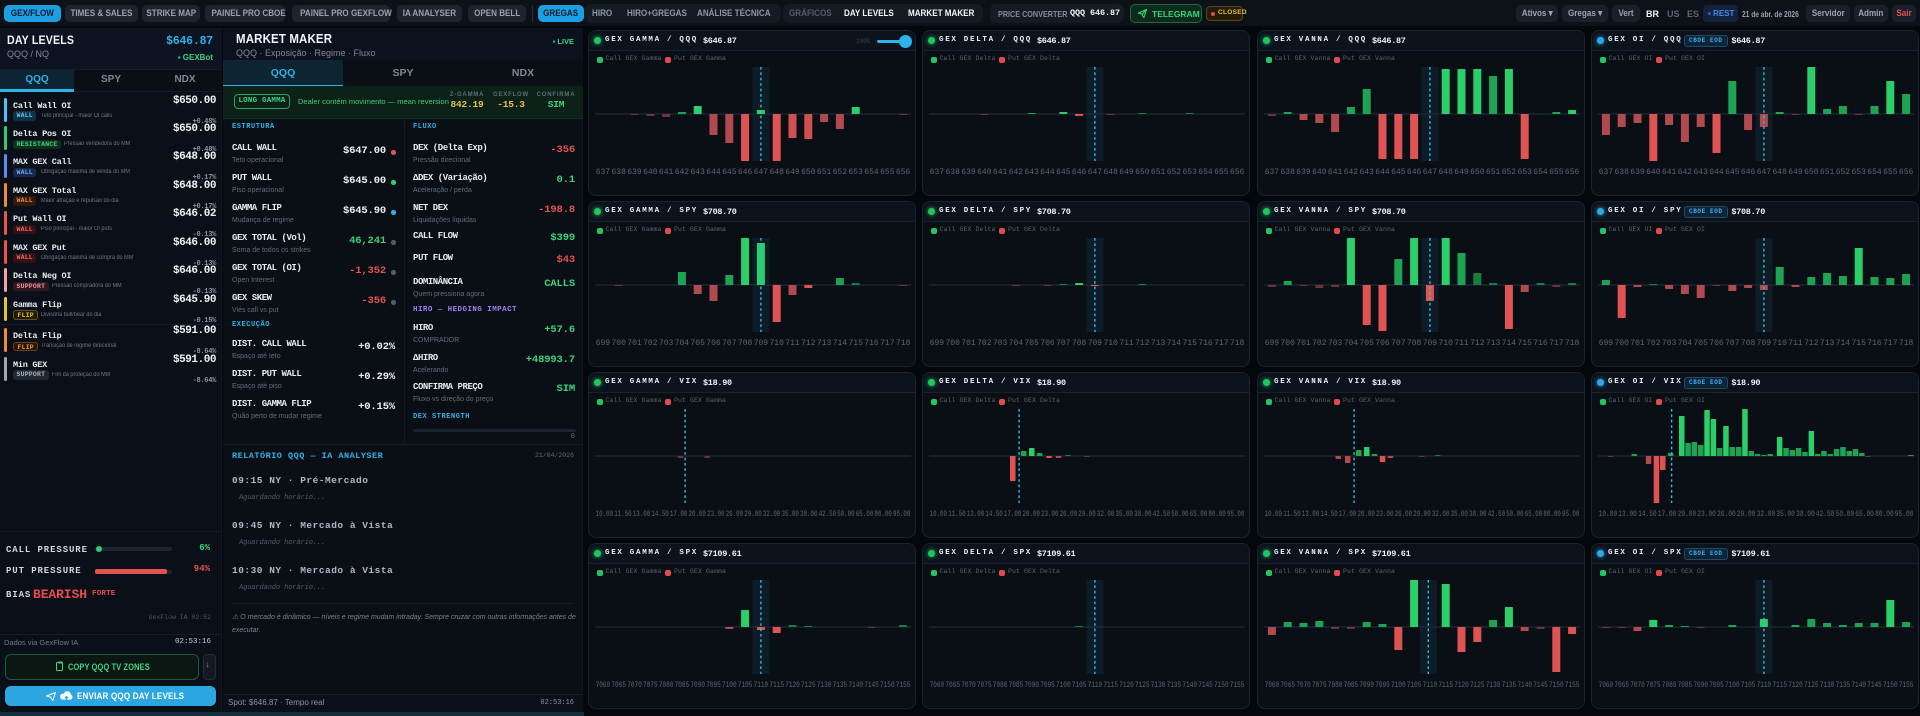 The height and width of the screenshot is (716, 1920). I want to click on svg-text: 714, so click(1843, 343).